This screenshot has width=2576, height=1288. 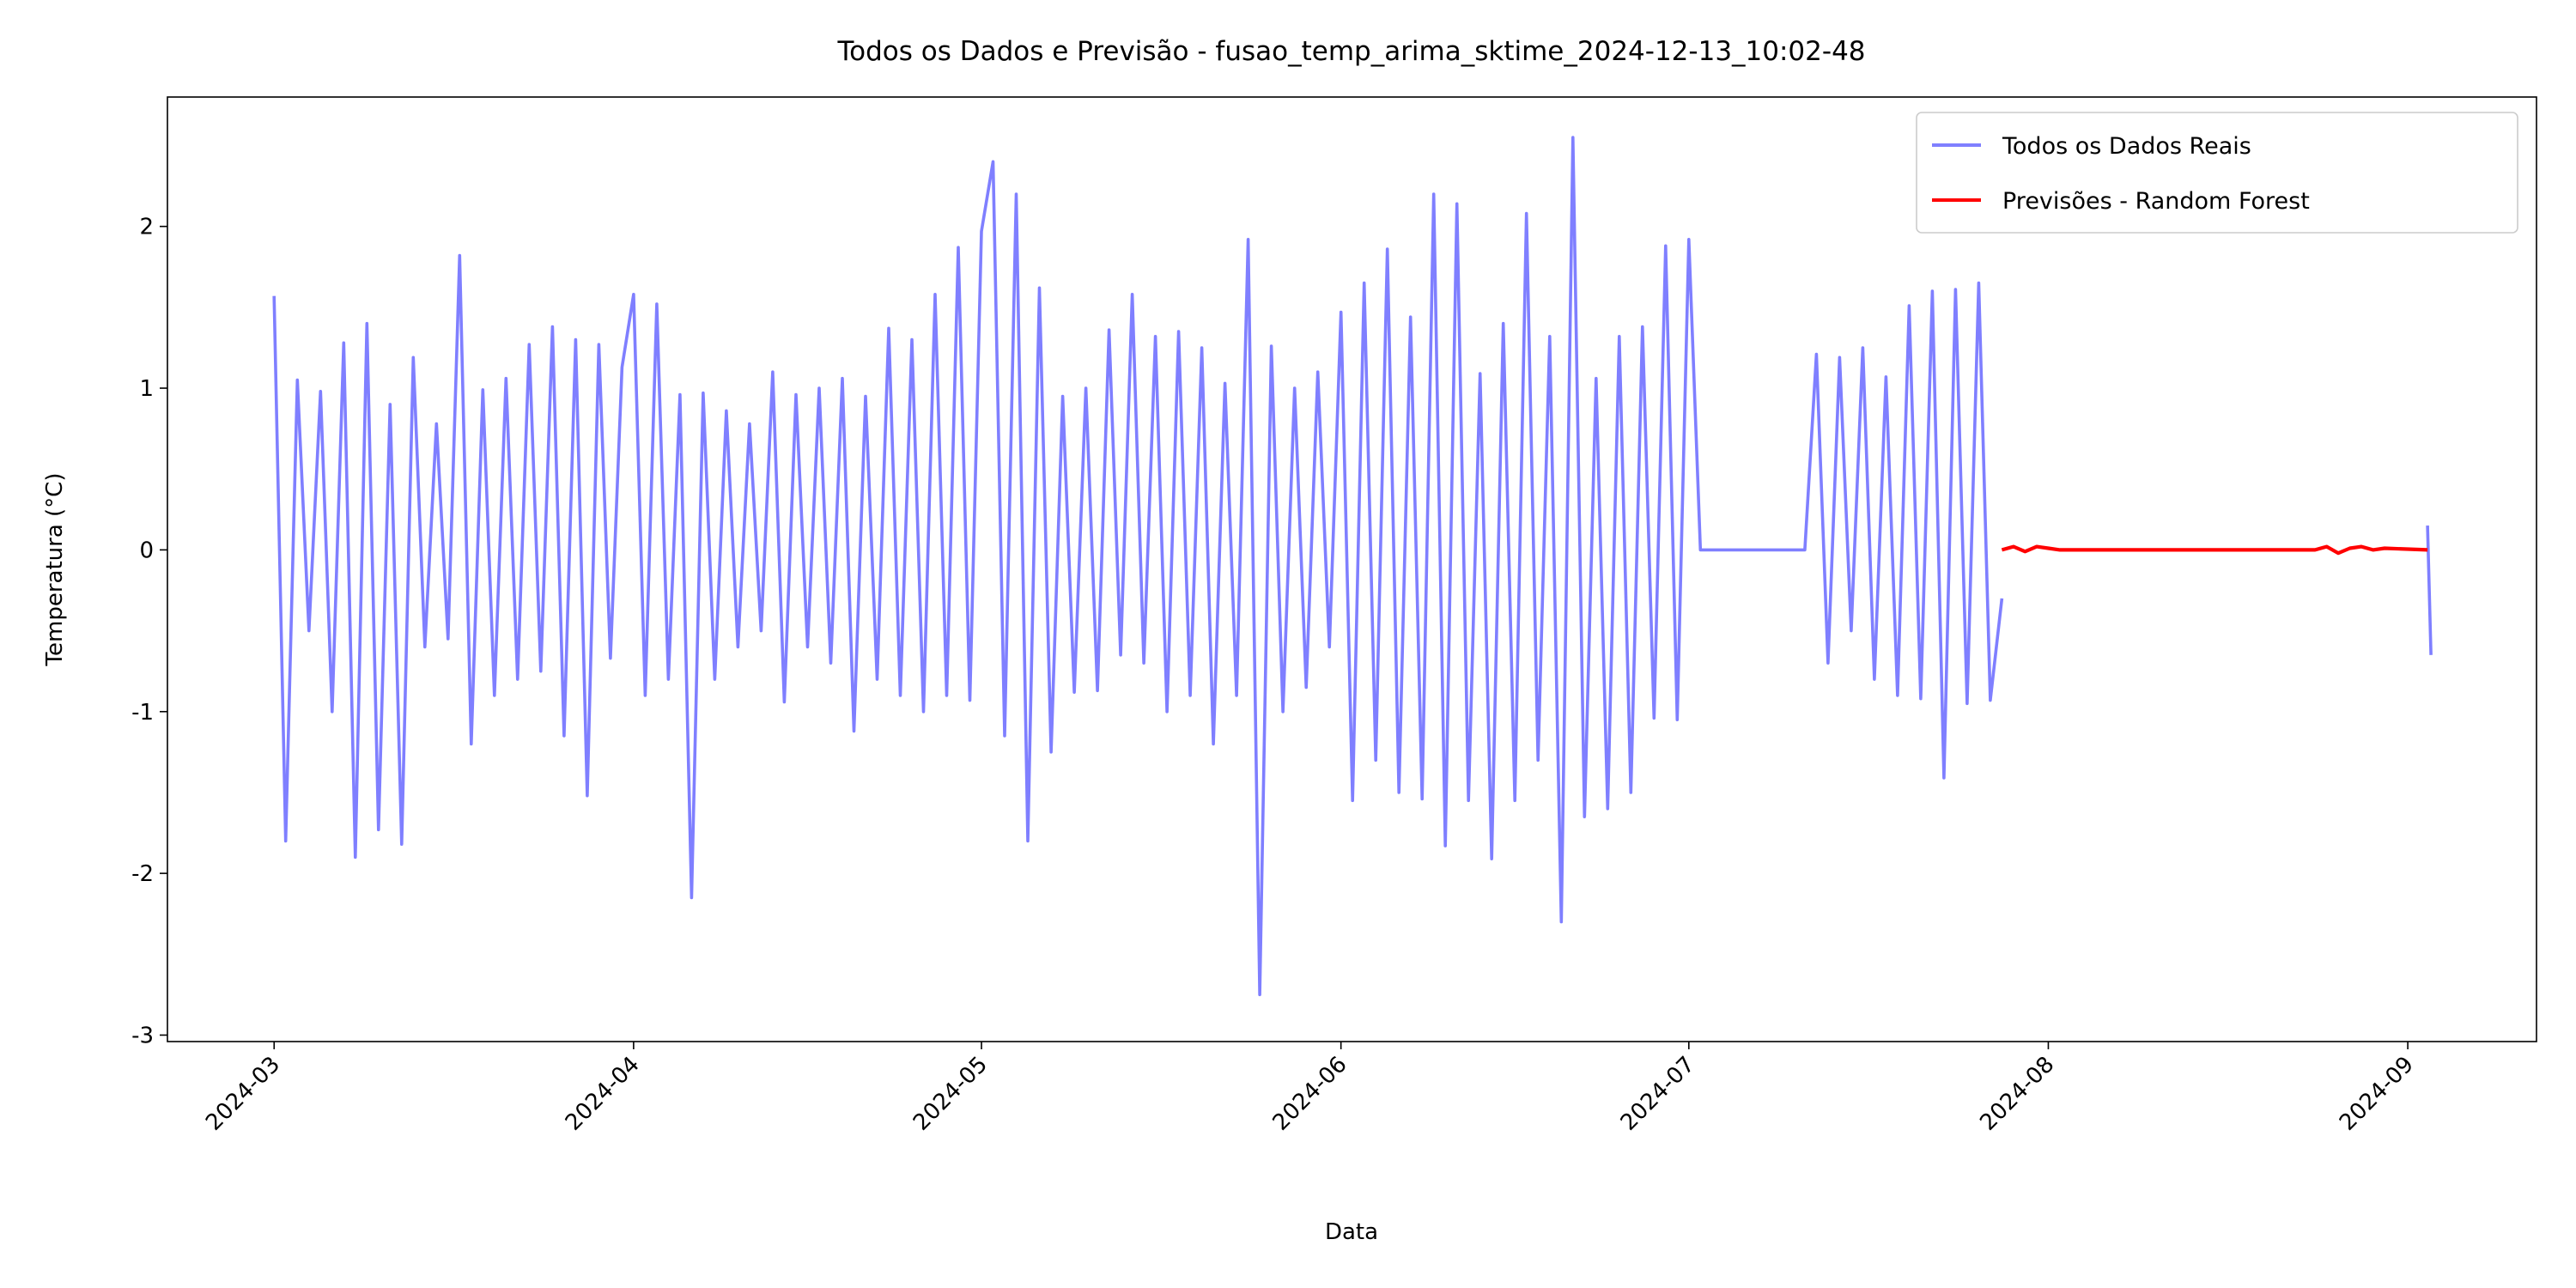 What do you see at coordinates (2017, 1094) in the screenshot?
I see `x-tick-label: 2024-08` at bounding box center [2017, 1094].